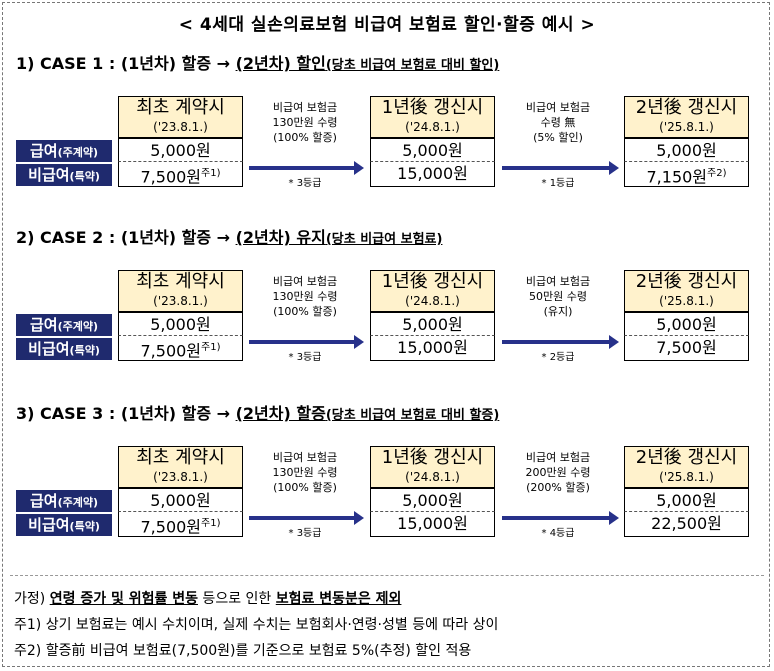 The height and width of the screenshot is (671, 774). Describe the element at coordinates (558, 472) in the screenshot. I see `transition-2-note: 비급여 보험금 200만원 수령 (200% 할증)` at that location.